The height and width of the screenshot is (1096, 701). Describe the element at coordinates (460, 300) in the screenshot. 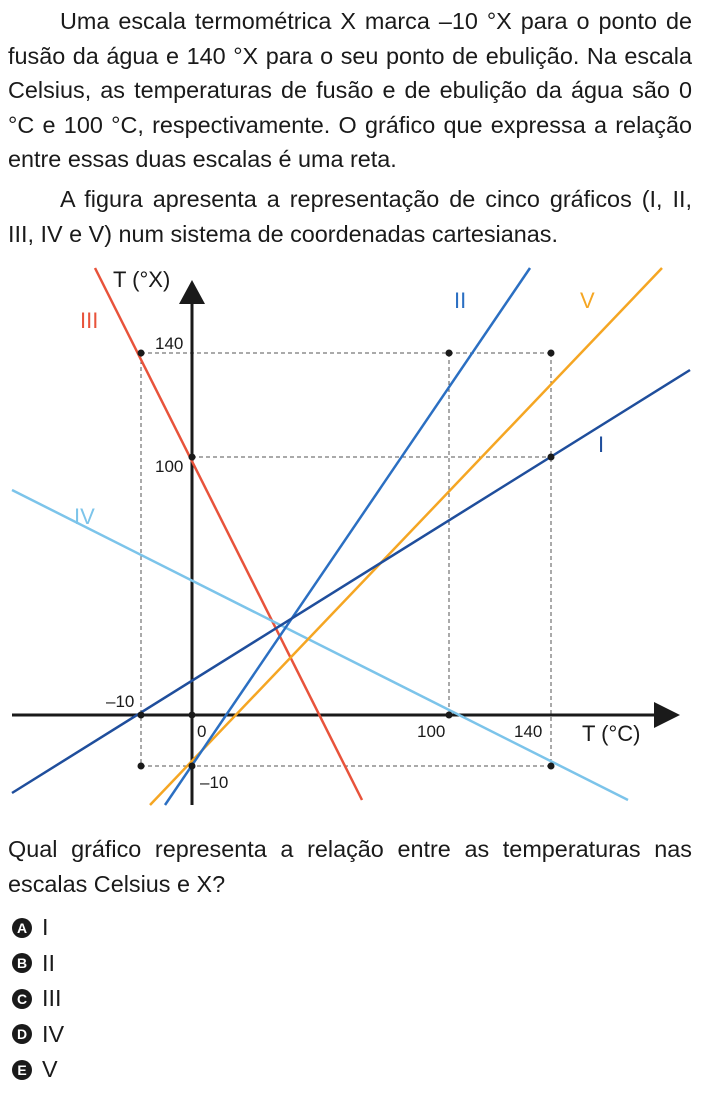

I see `line-label: II` at that location.